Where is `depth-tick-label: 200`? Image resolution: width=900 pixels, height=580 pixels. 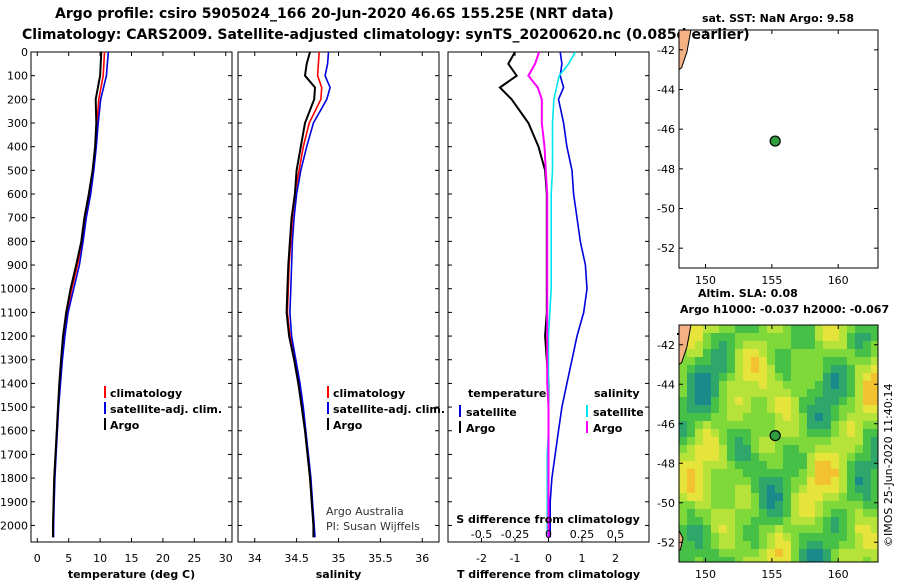 depth-tick-label: 200 is located at coordinates (17, 99).